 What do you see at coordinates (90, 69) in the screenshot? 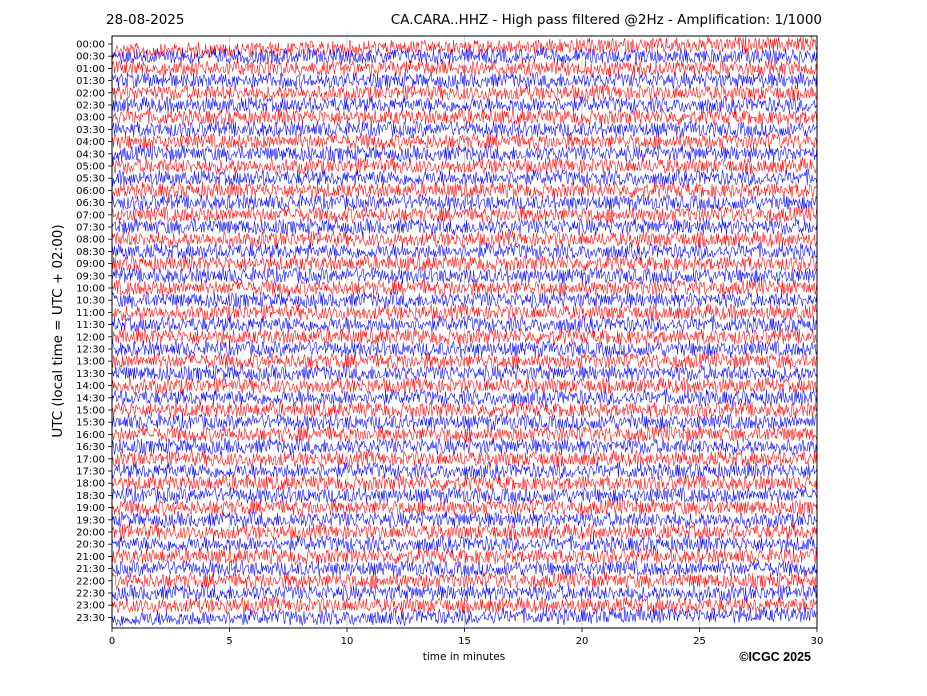
I see `y-tick-label: 01:00` at bounding box center [90, 69].